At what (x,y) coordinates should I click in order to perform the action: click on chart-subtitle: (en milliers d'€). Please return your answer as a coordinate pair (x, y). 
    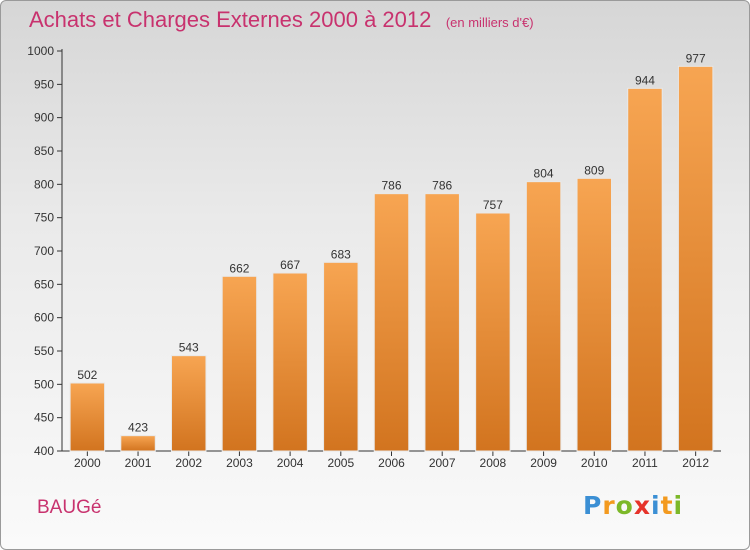
    Looking at the image, I should click on (489, 22).